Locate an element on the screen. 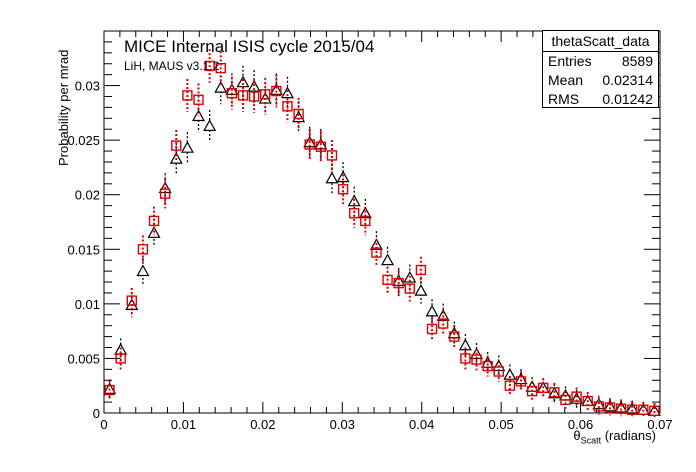 This screenshot has height=472, width=696. x-tick-label: 0.03 is located at coordinates (342, 424).